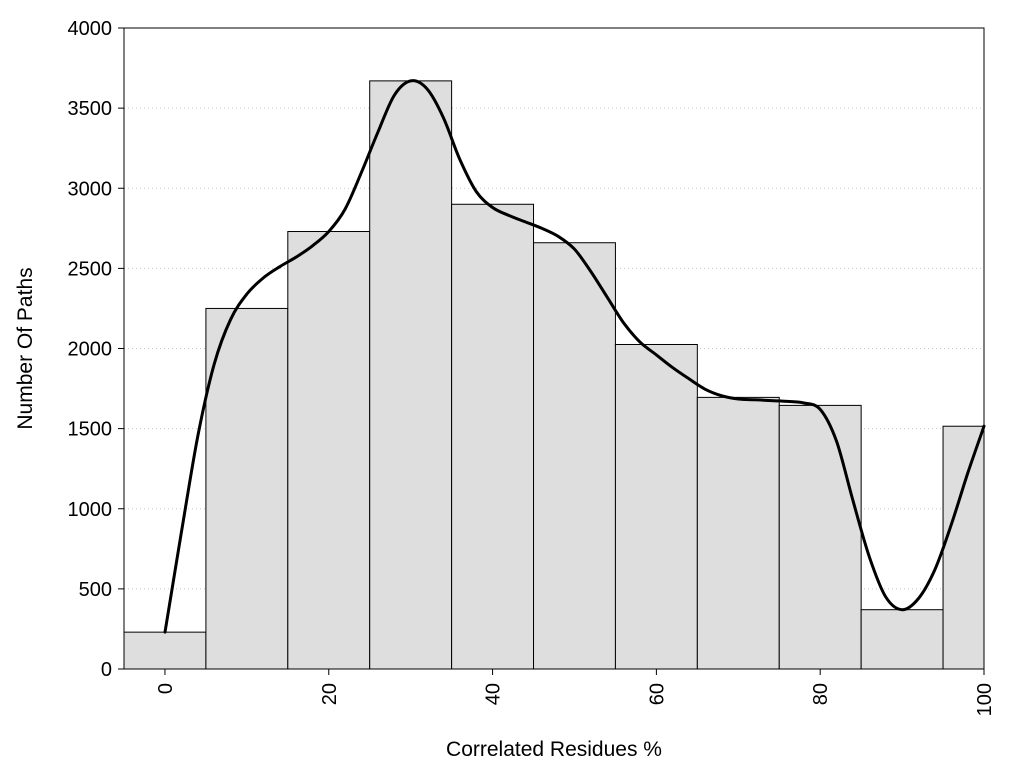  What do you see at coordinates (985, 699) in the screenshot?
I see `x-tick-label: 100` at bounding box center [985, 699].